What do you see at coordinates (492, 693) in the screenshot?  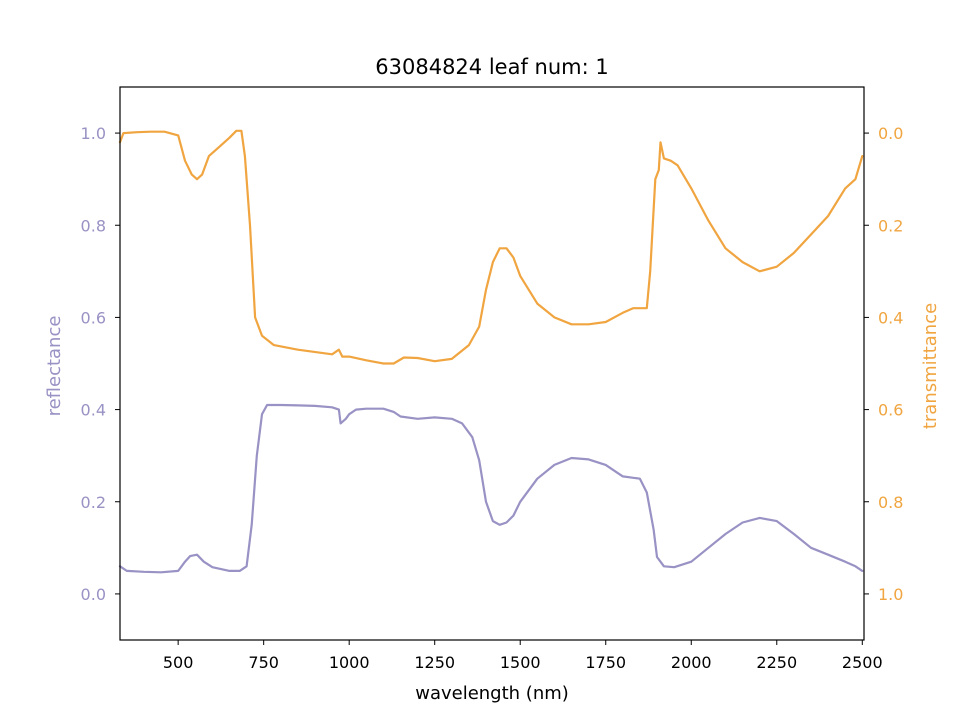 I see `x-axis-label: wavelength (nm)` at bounding box center [492, 693].